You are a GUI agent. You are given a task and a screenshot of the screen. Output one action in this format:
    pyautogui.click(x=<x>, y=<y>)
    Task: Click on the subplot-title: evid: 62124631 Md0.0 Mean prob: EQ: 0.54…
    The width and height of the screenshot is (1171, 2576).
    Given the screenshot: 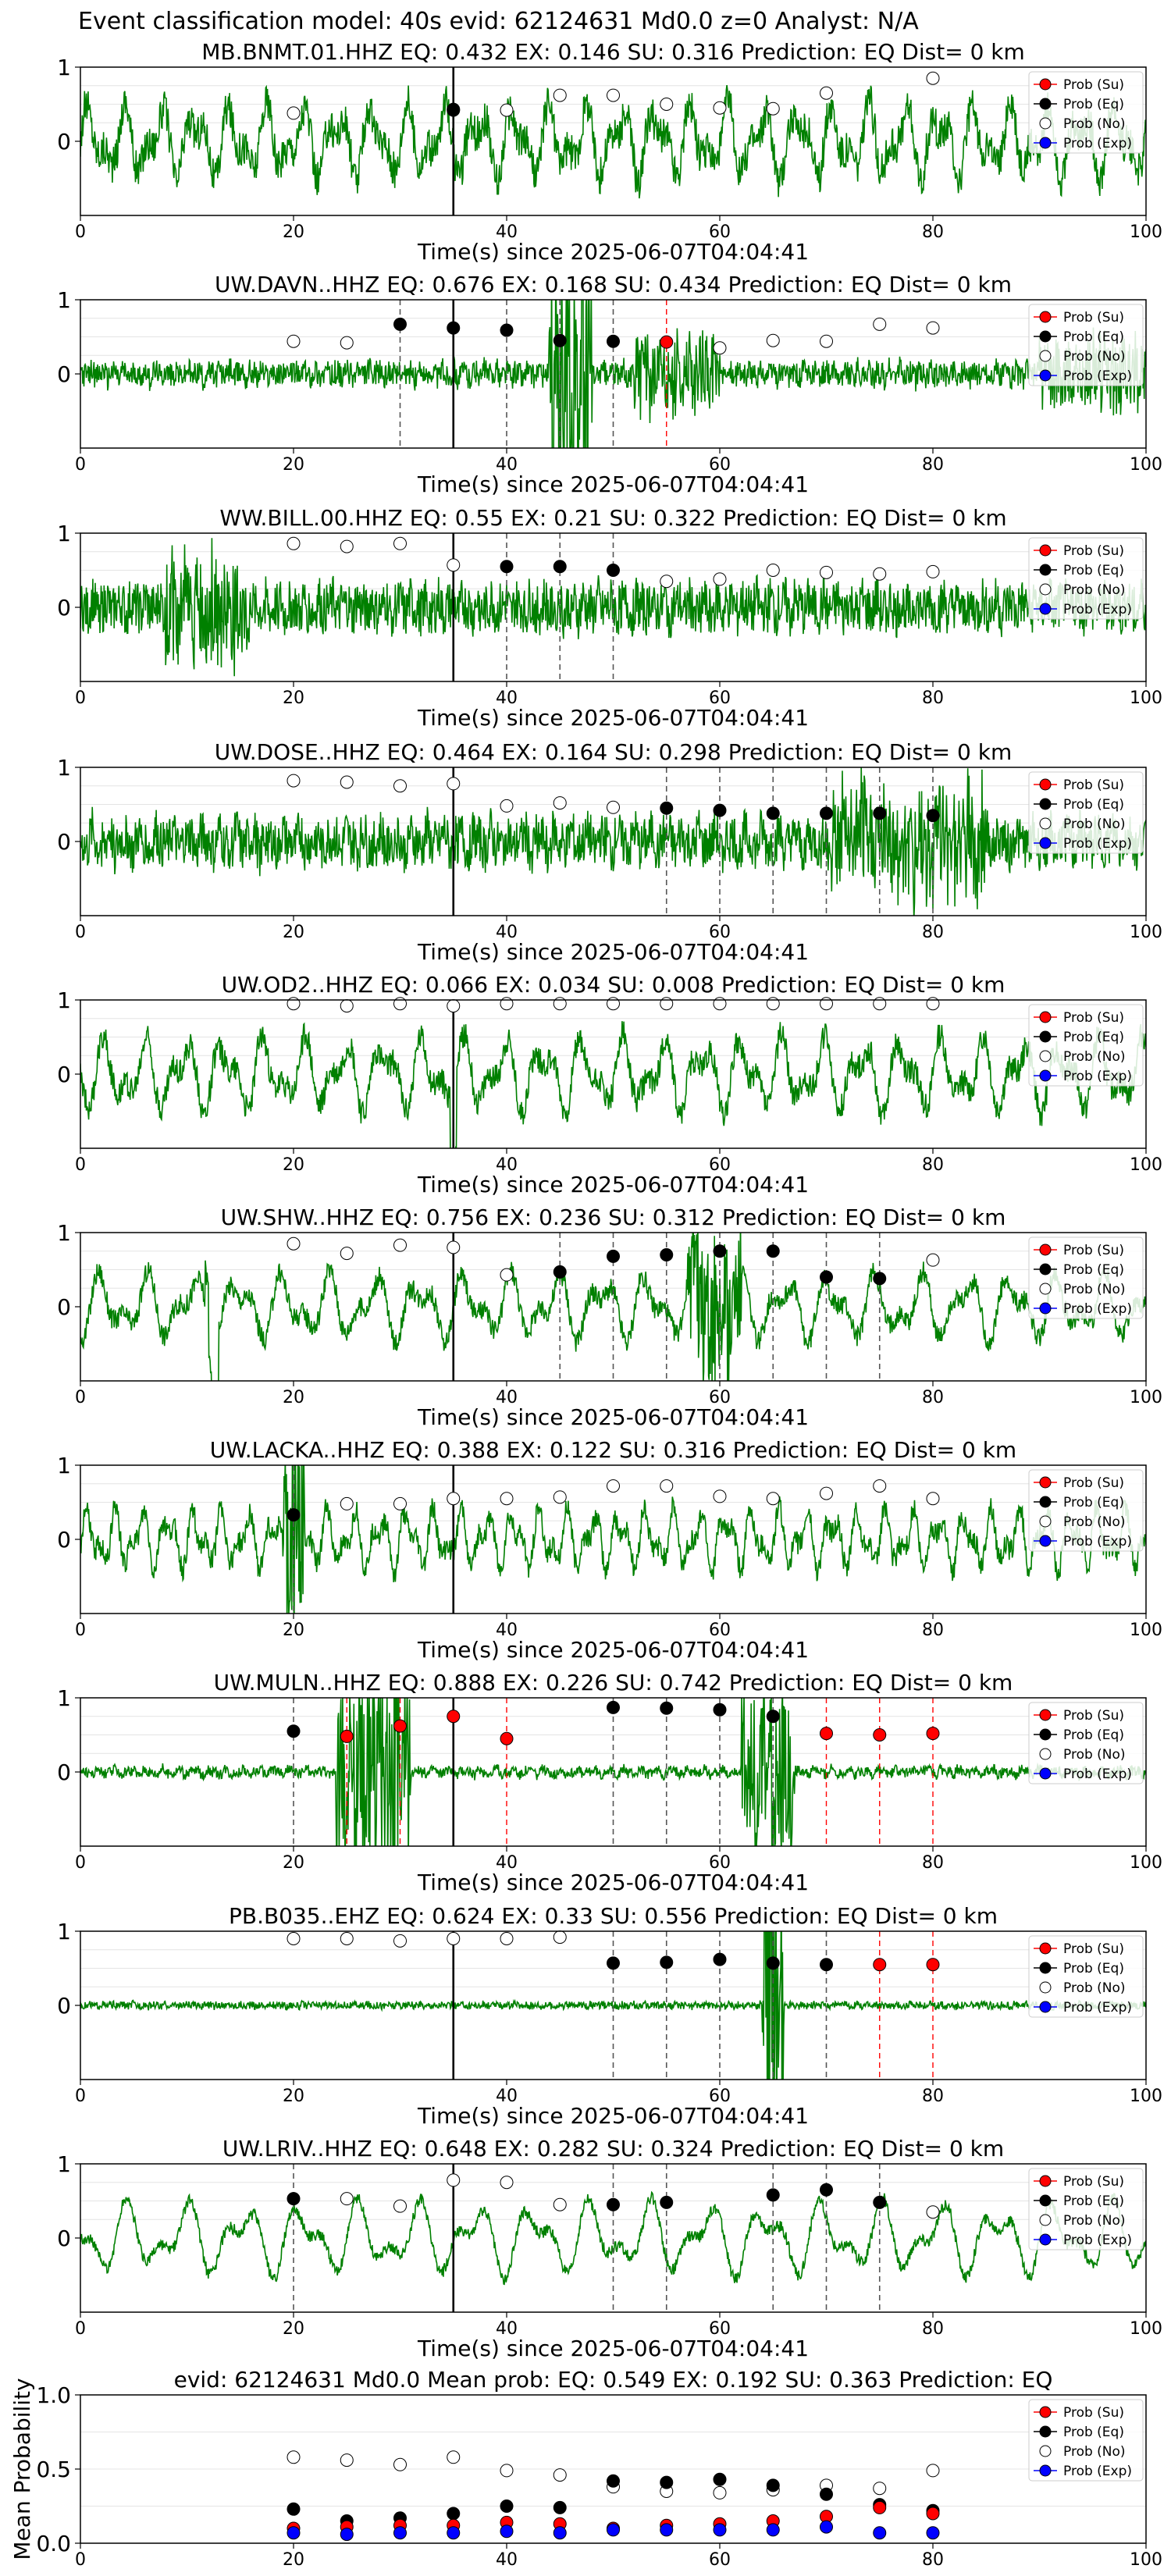 What is the action you would take?
    pyautogui.click(x=613, y=2380)
    